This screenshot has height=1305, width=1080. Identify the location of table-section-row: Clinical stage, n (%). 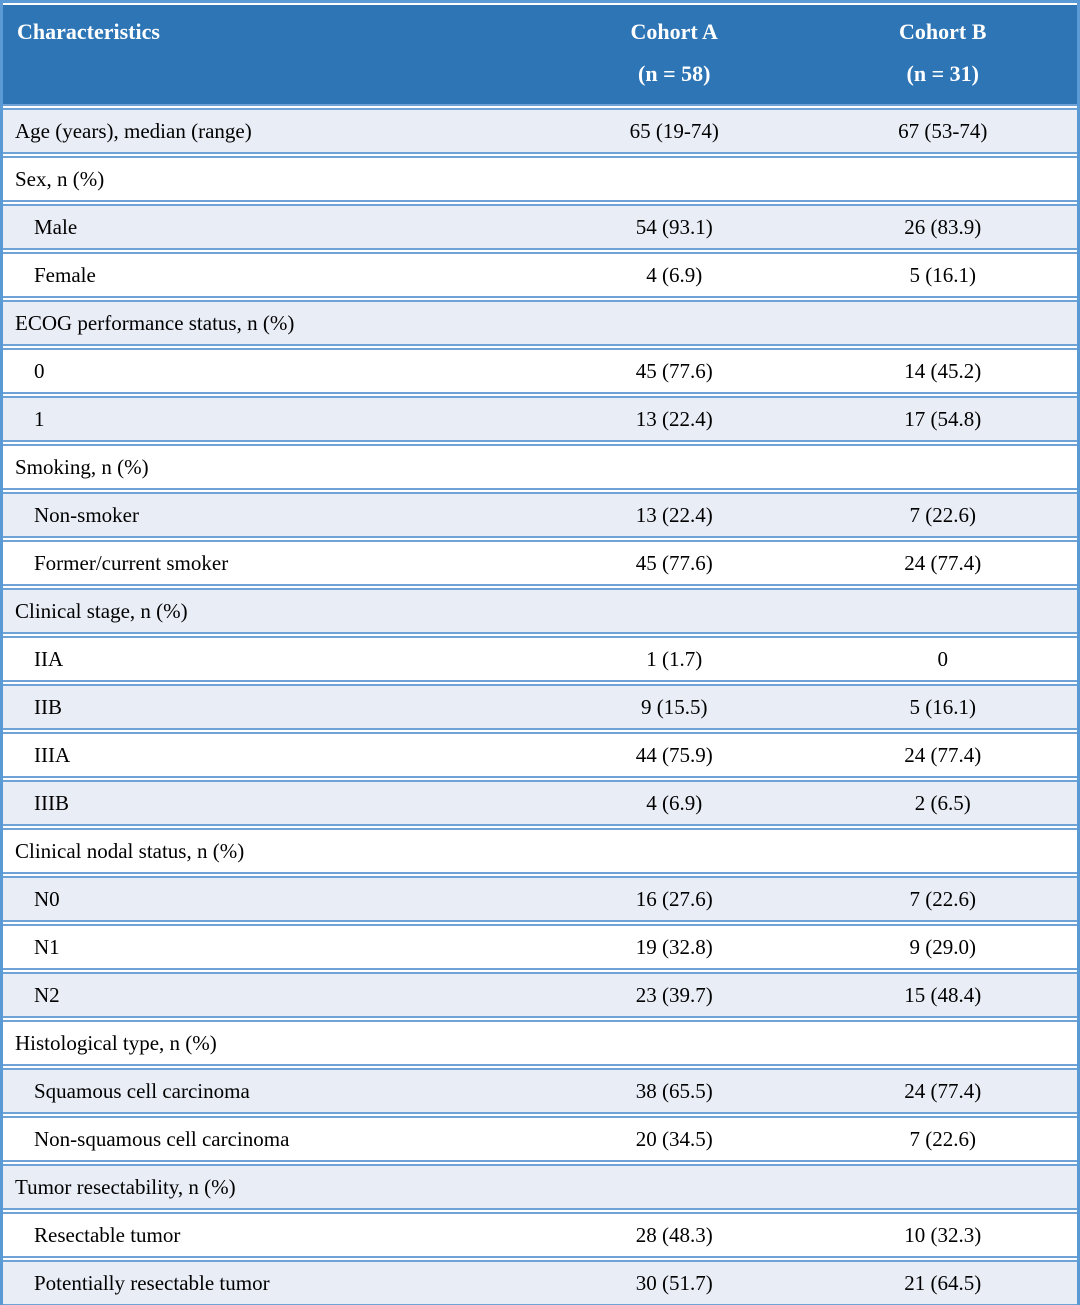
(540, 611).